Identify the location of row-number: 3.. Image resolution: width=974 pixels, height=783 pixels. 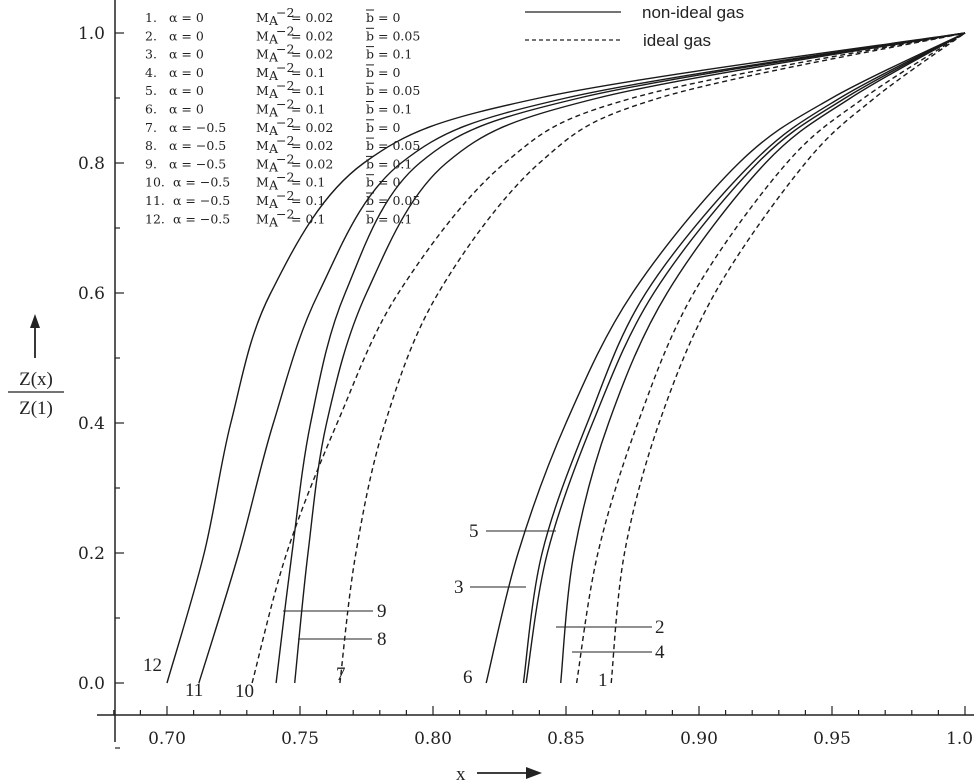
(151, 54).